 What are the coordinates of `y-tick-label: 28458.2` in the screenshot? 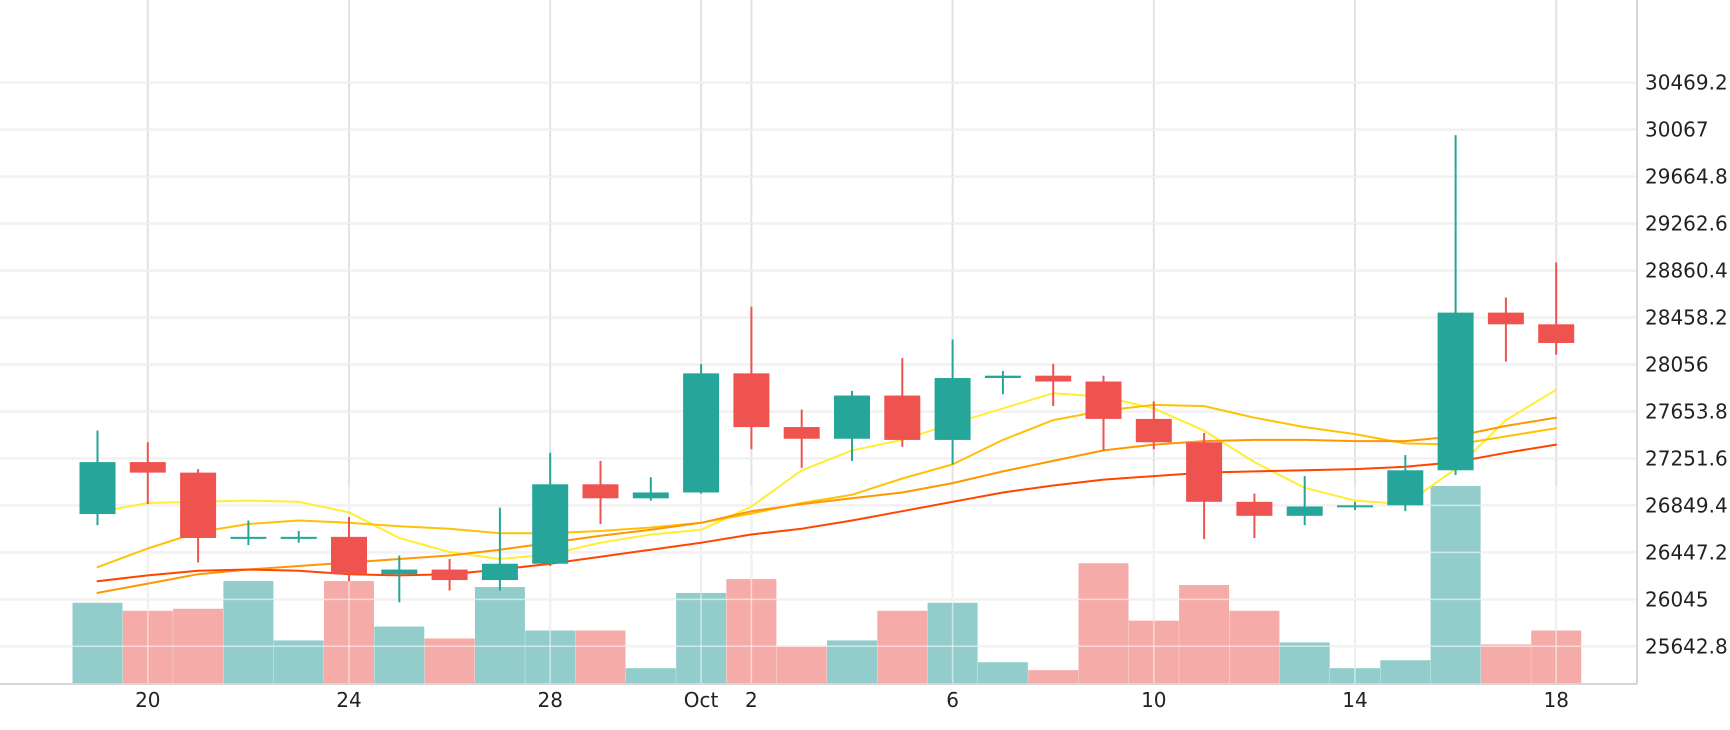 It's located at (1686, 318).